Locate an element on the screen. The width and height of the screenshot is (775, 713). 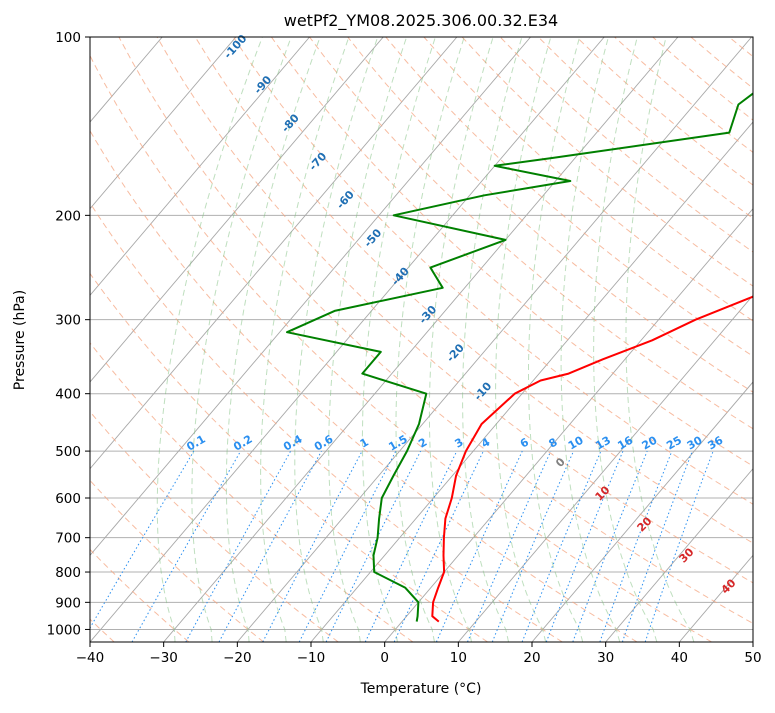
x-tick-label: 50 is located at coordinates (752, 658).